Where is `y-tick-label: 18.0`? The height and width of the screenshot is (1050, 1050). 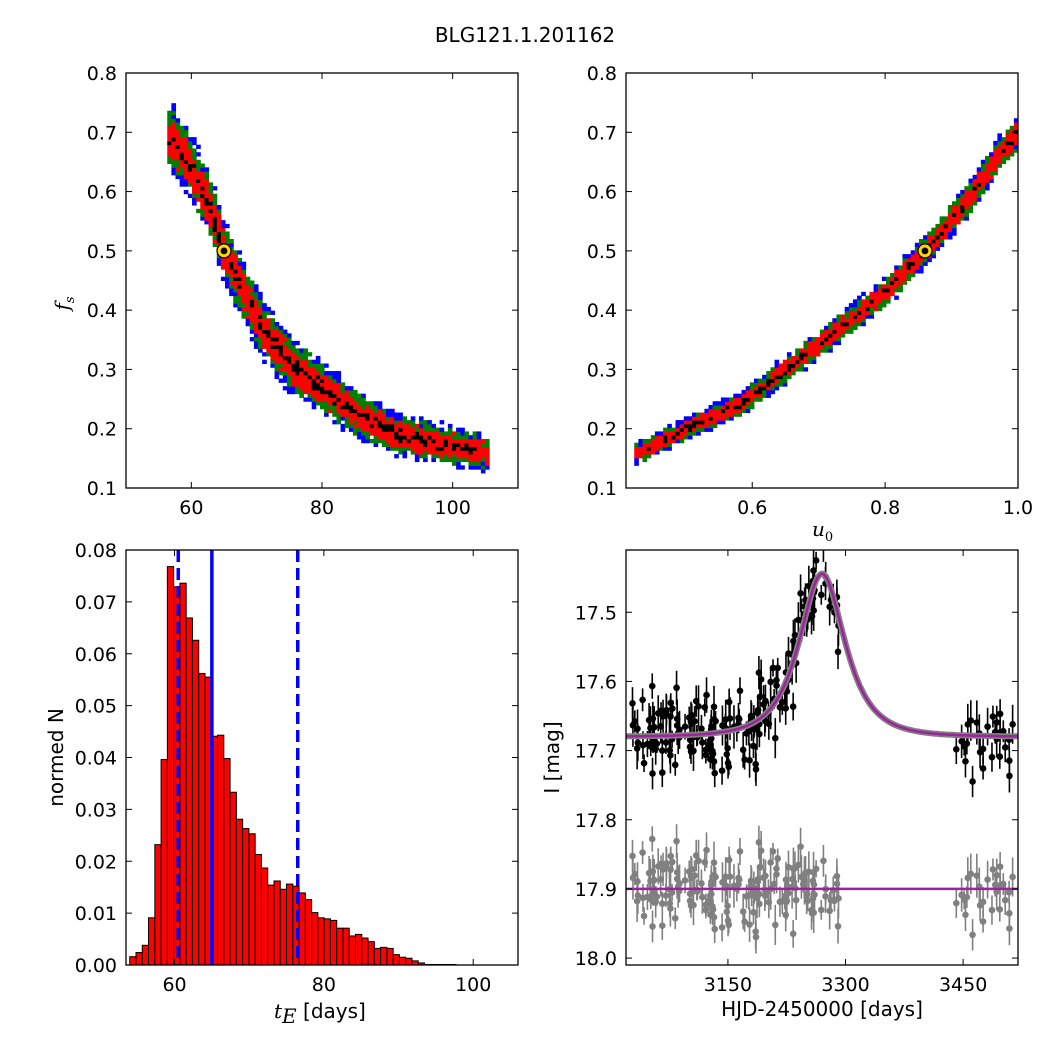
y-tick-label: 18.0 is located at coordinates (596, 959).